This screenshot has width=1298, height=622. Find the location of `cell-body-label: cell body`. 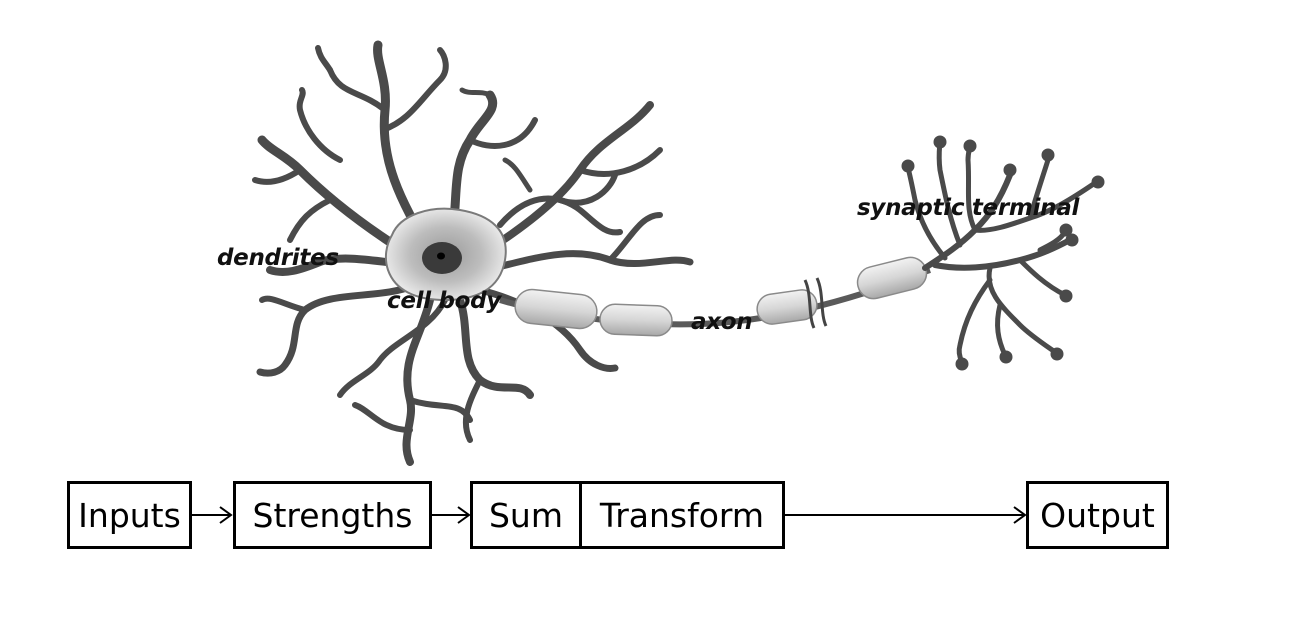

cell-body-label: cell body is located at coordinates (444, 301).